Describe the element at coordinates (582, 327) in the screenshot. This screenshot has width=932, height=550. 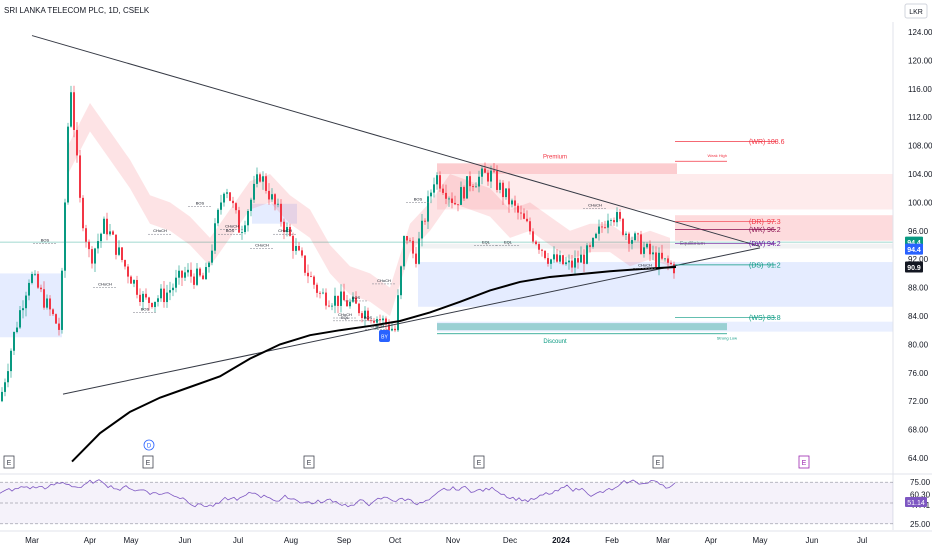
I see `discount-zone` at that location.